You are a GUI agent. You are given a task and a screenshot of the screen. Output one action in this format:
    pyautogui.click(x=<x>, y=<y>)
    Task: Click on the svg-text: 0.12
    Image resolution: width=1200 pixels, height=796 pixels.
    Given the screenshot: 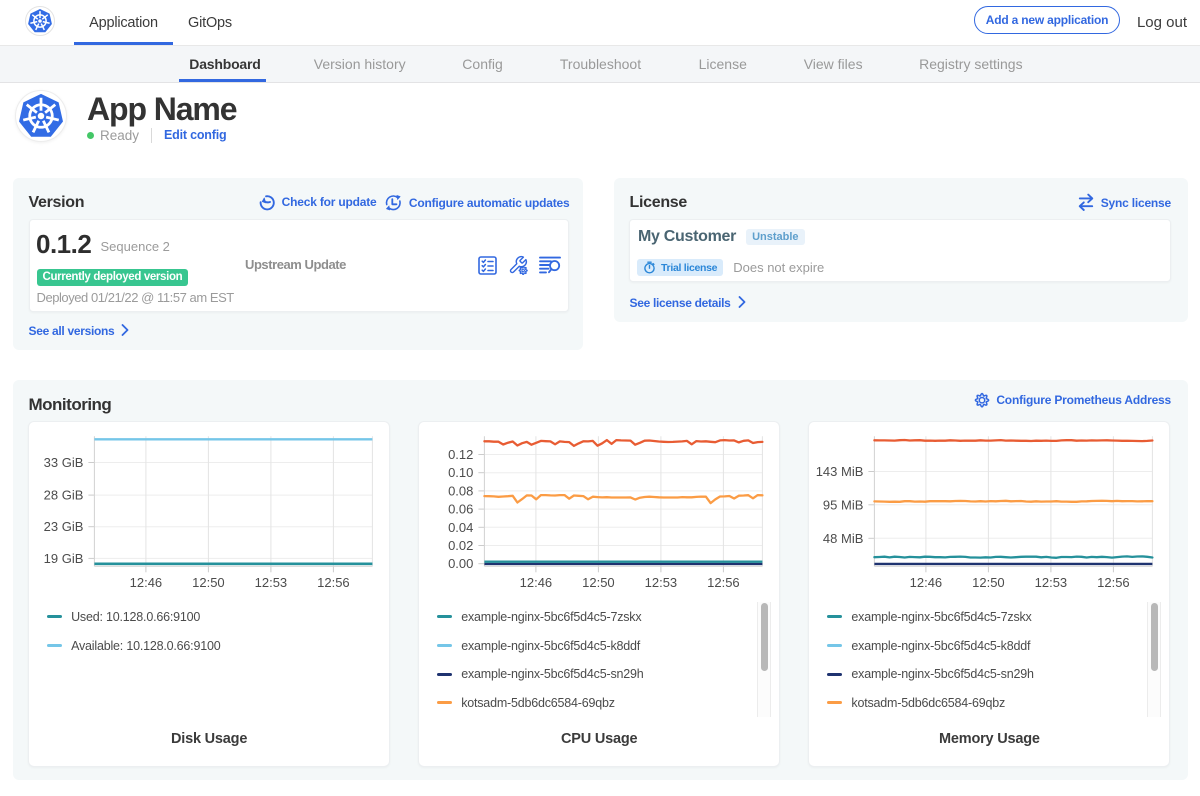 What is the action you would take?
    pyautogui.click(x=460, y=454)
    